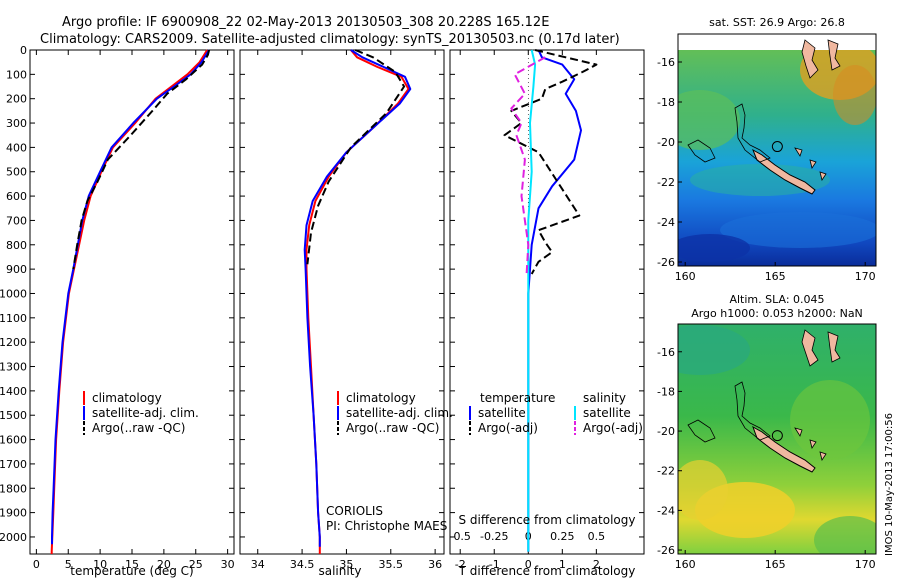  I want to click on depth-tick-label: 2000, so click(13, 537).